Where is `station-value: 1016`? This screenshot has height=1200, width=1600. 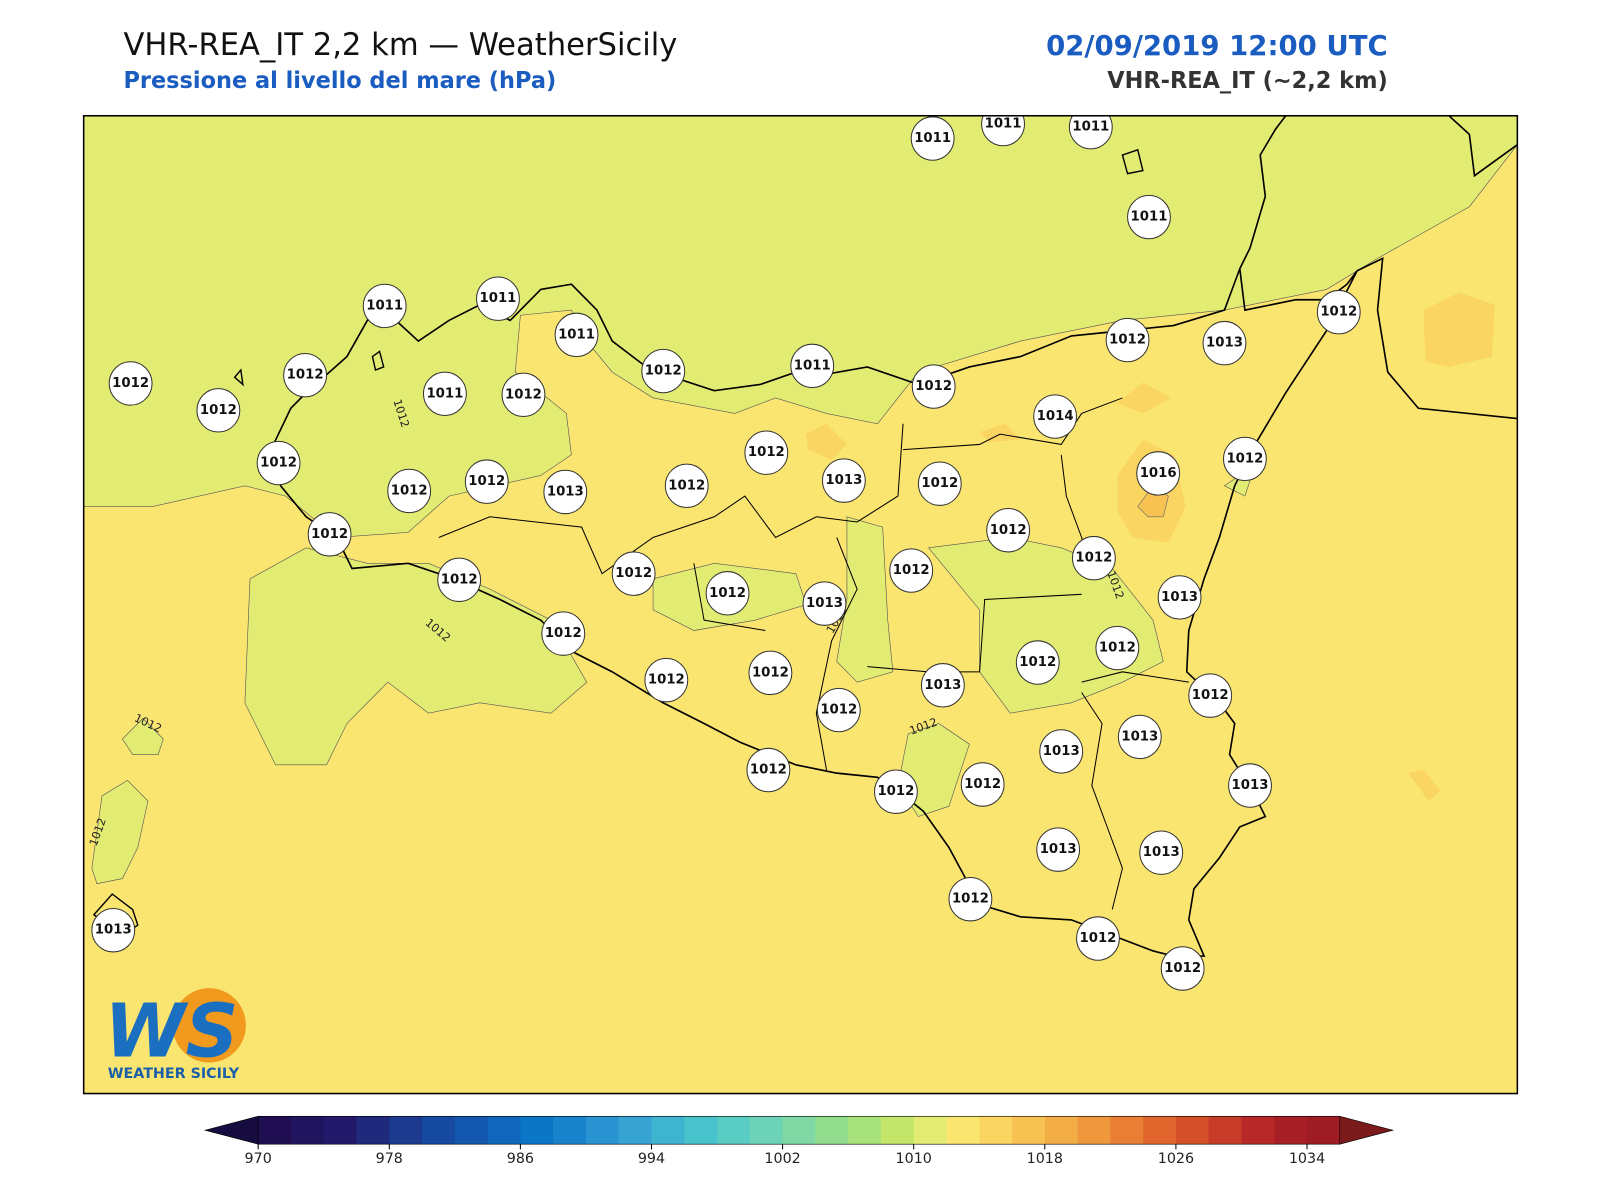
station-value: 1016 is located at coordinates (1158, 473).